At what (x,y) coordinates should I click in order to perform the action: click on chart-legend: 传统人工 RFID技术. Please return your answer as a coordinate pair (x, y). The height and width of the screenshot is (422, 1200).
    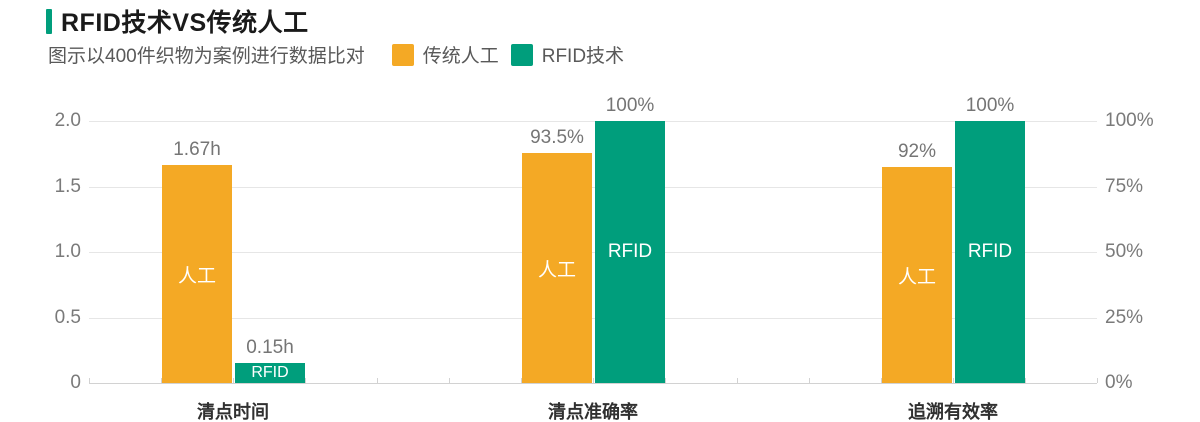
    Looking at the image, I should click on (513, 54).